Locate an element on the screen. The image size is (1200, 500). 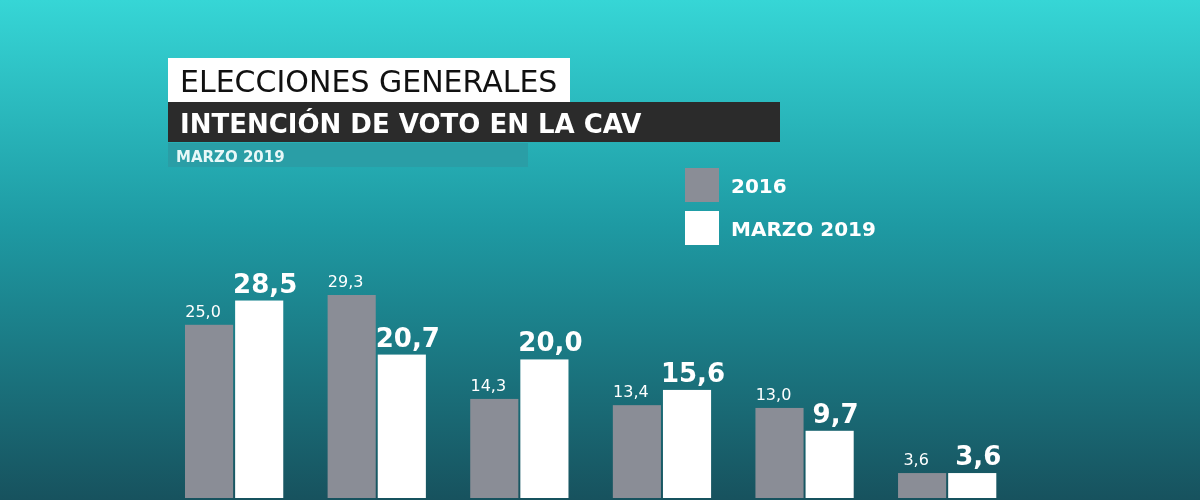
legend-label: MARZO 2019 is located at coordinates (803, 229).